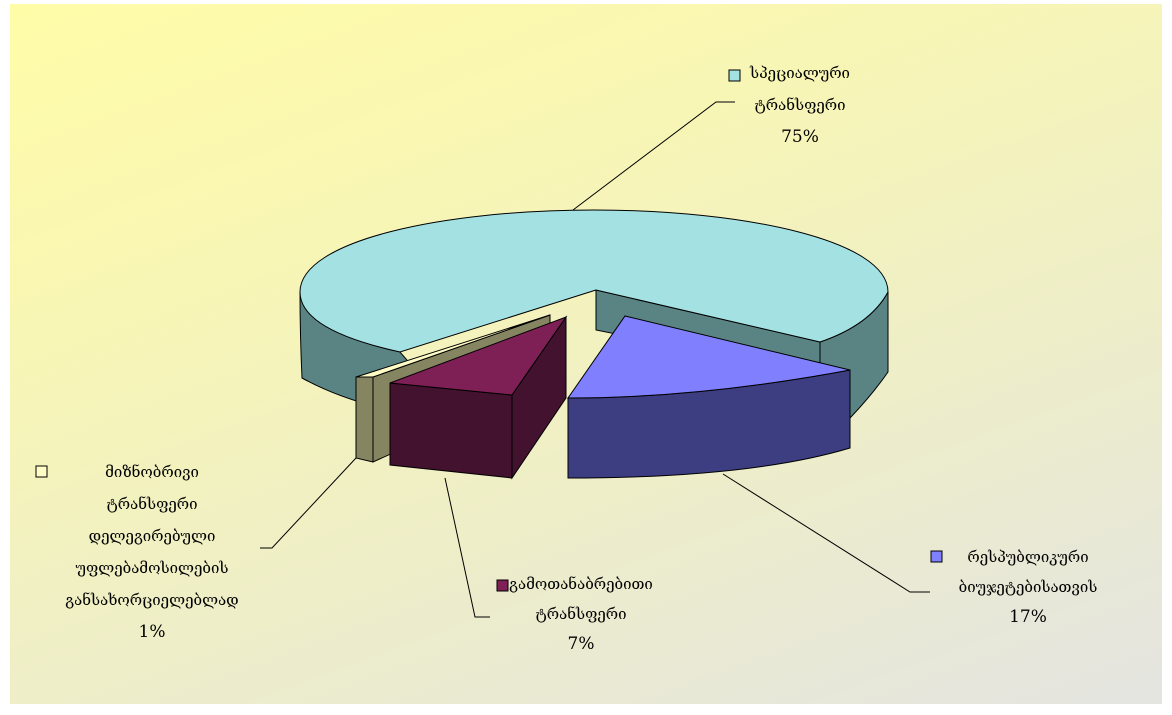  What do you see at coordinates (799, 73) in the screenshot?
I see `slice-label-0: სპეციალური` at bounding box center [799, 73].